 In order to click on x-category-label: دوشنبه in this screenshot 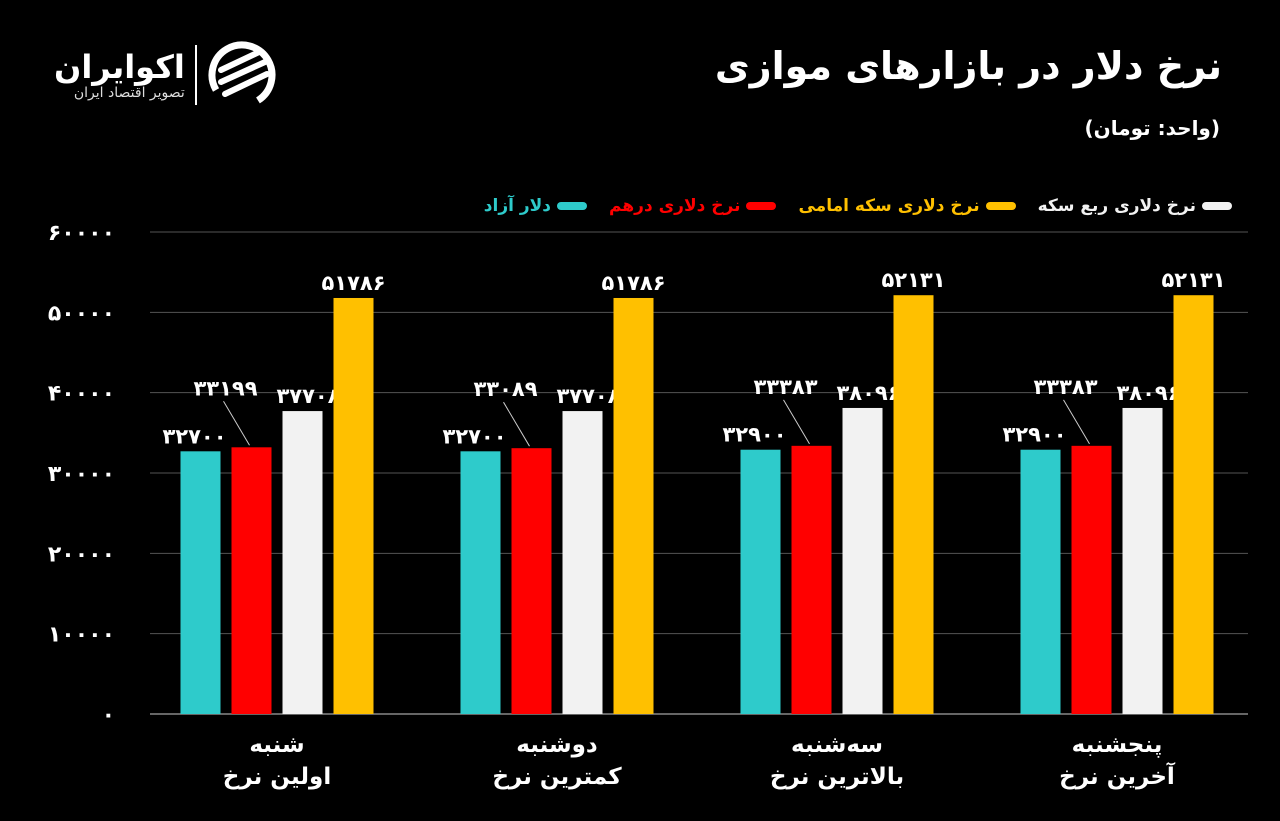, I will do `click(557, 745)`.